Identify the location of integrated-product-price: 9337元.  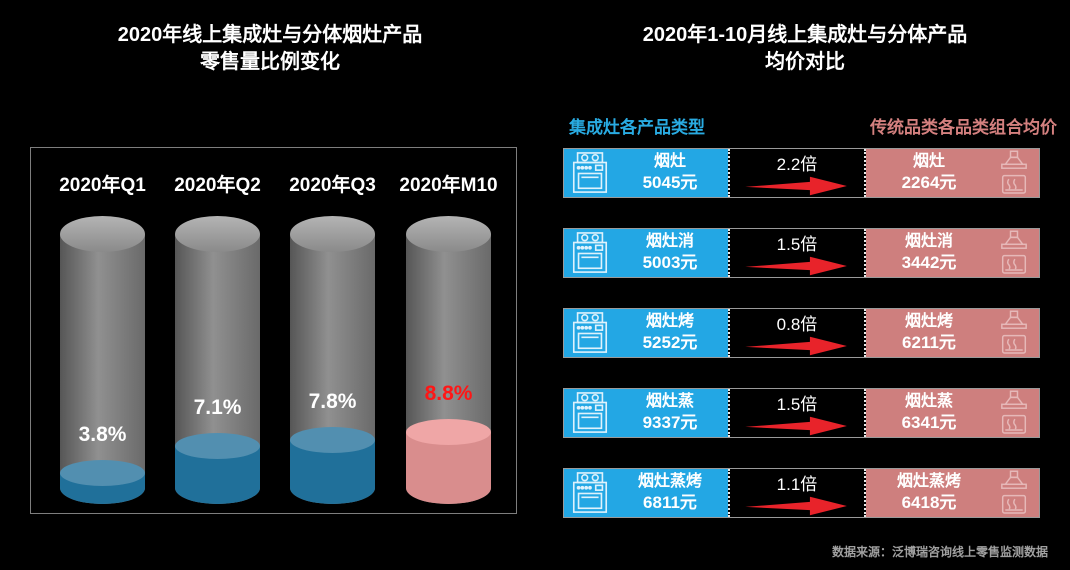
(670, 423).